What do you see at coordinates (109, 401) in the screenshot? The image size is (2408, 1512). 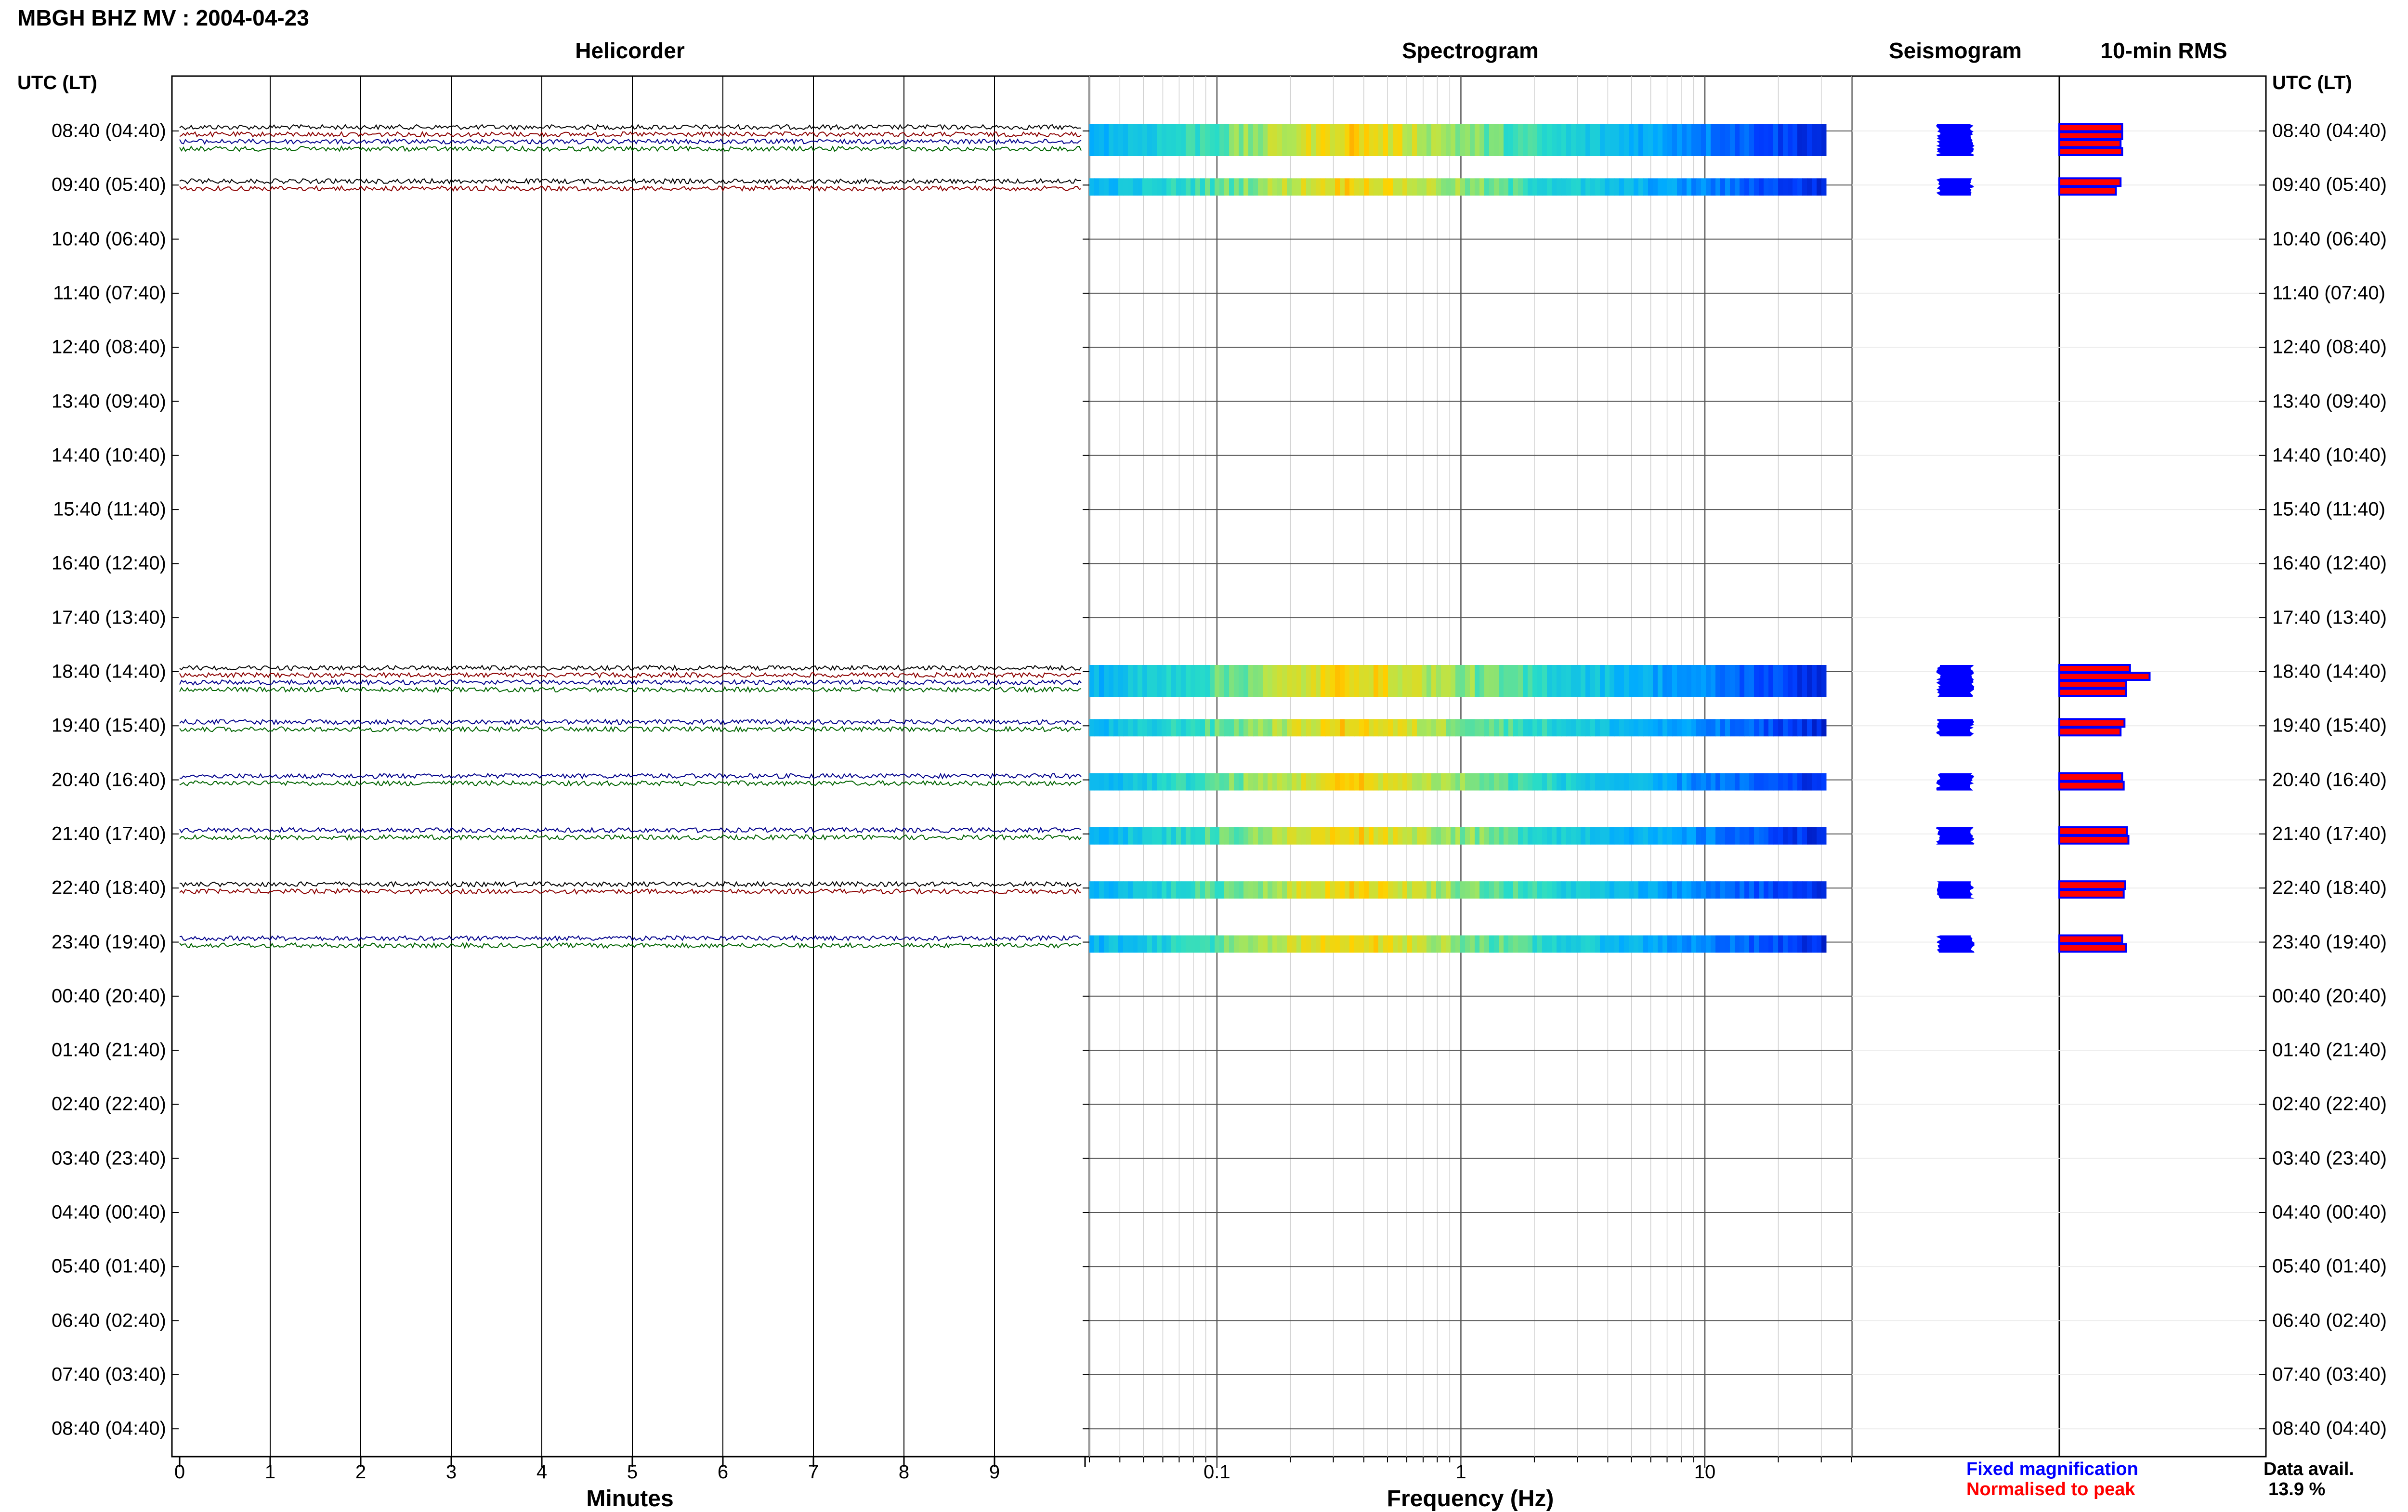 I see `time-label-left: 13:40 (09:40)` at bounding box center [109, 401].